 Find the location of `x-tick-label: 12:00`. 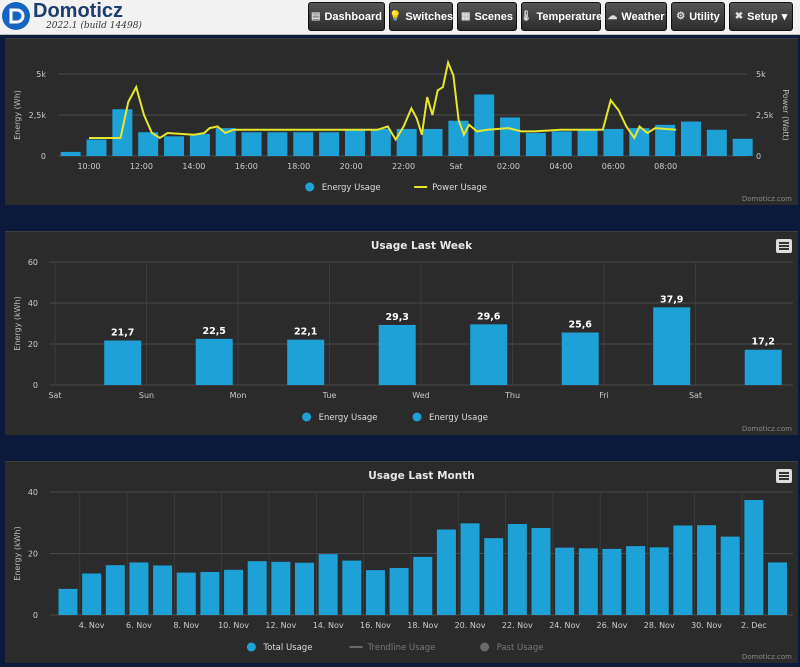

x-tick-label: 12:00 is located at coordinates (141, 166).